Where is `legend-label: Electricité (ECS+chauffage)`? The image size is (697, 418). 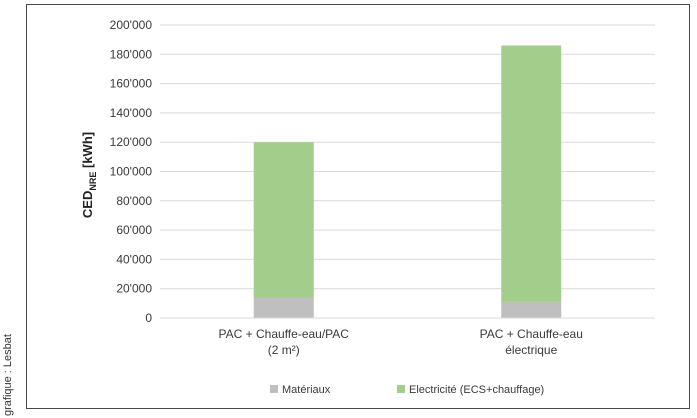 legend-label: Electricité (ECS+chauffage) is located at coordinates (476, 390).